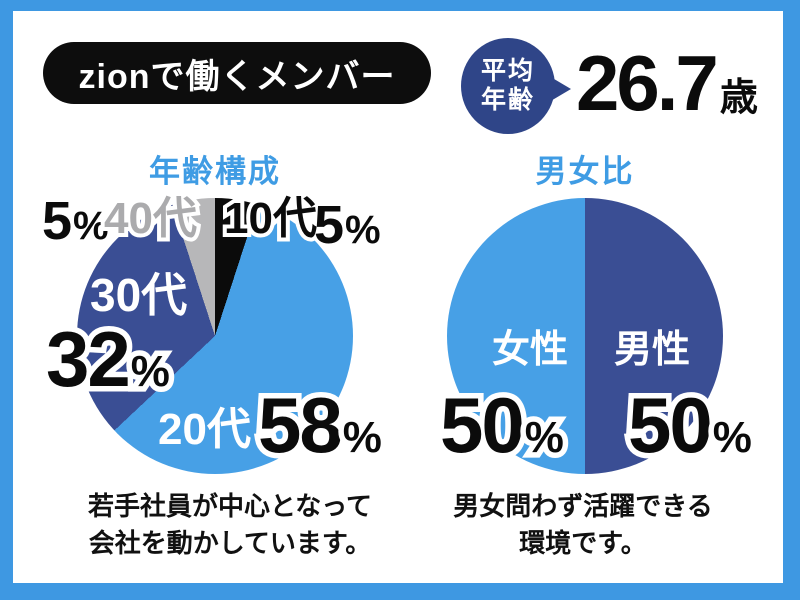 Image resolution: width=800 pixels, height=600 pixels. What do you see at coordinates (483, 425) in the screenshot?
I see `gender-female-percent-value: 50` at bounding box center [483, 425].